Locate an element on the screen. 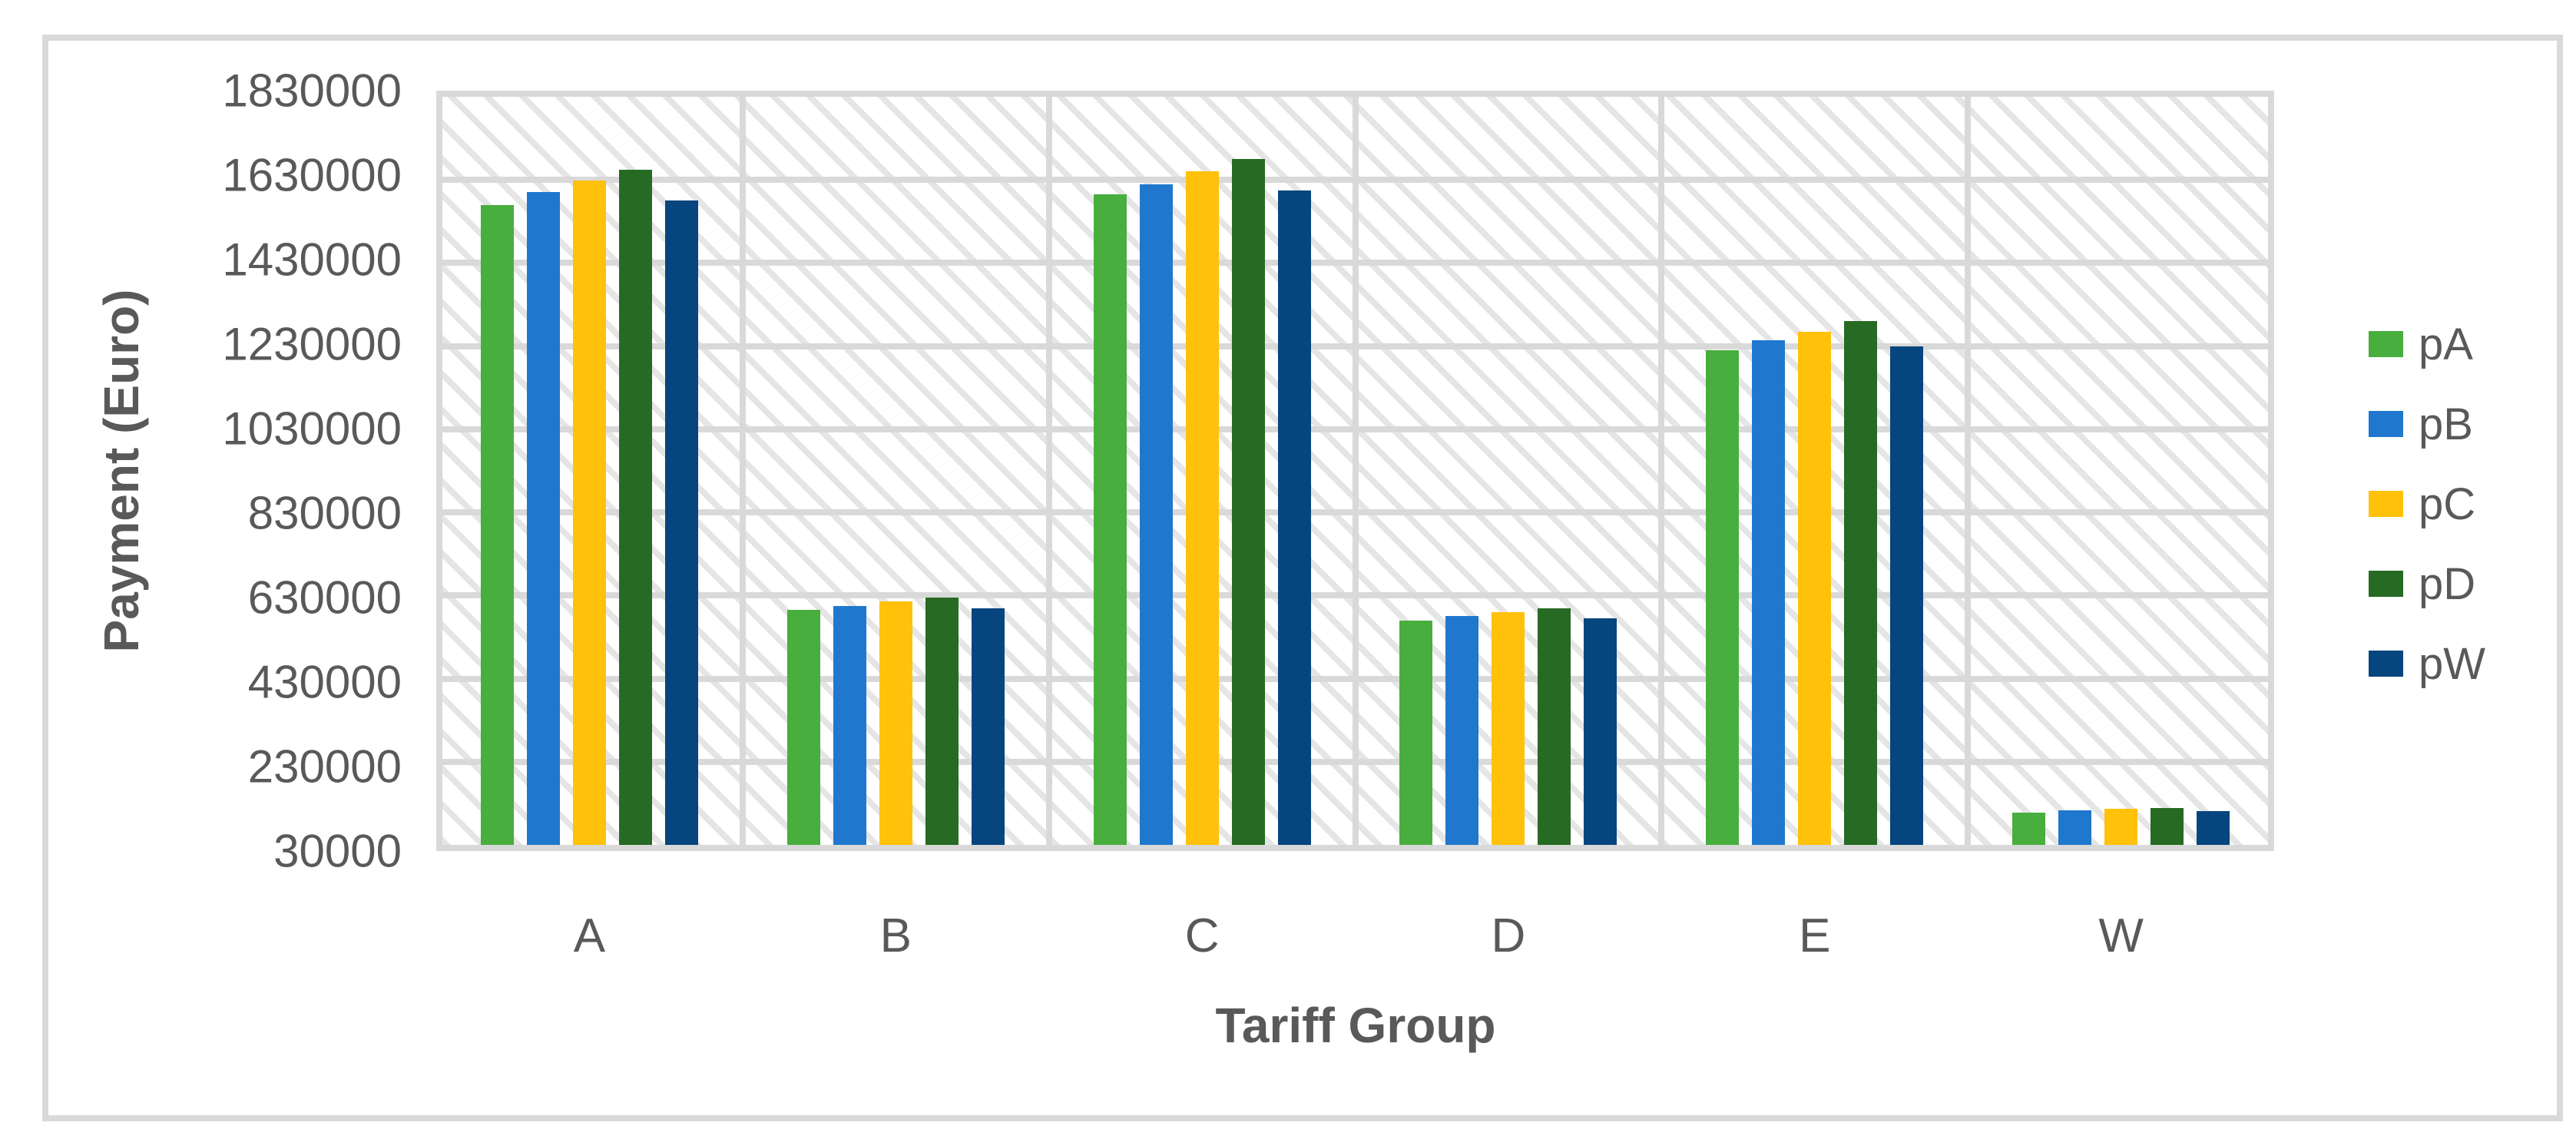  legend-item: pB is located at coordinates (2427, 424).